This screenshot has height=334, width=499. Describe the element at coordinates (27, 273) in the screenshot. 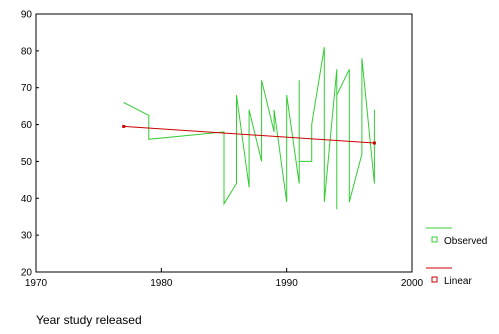

I see `y-tick-label: 20` at that location.